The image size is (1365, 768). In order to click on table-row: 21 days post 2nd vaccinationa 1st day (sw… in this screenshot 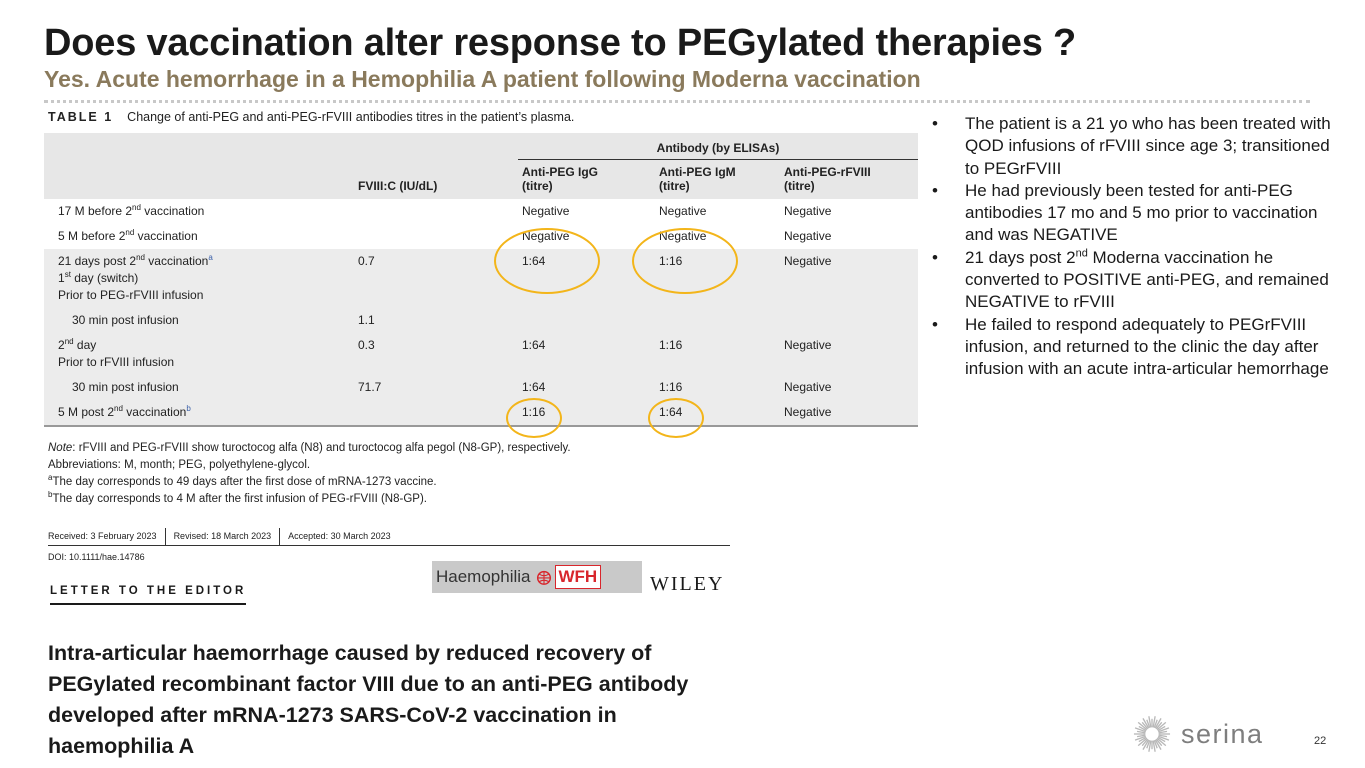, I will do `click(481, 278)`.